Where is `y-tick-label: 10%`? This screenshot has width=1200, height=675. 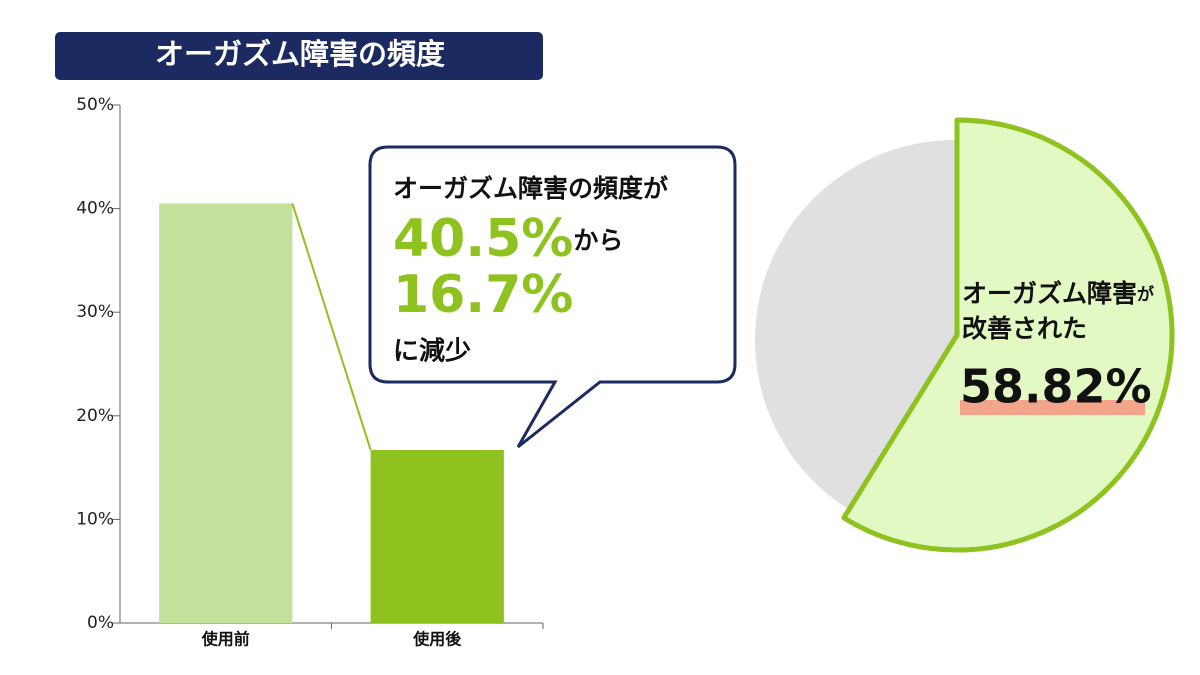 y-tick-label: 10% is located at coordinates (95, 519).